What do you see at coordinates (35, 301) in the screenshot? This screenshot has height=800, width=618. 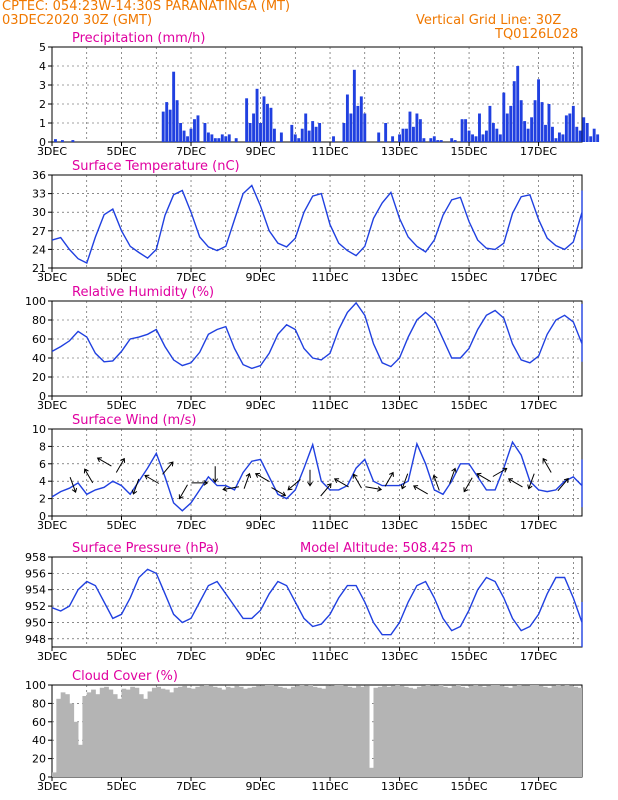 I see `y-tick-label: 100` at bounding box center [35, 301].